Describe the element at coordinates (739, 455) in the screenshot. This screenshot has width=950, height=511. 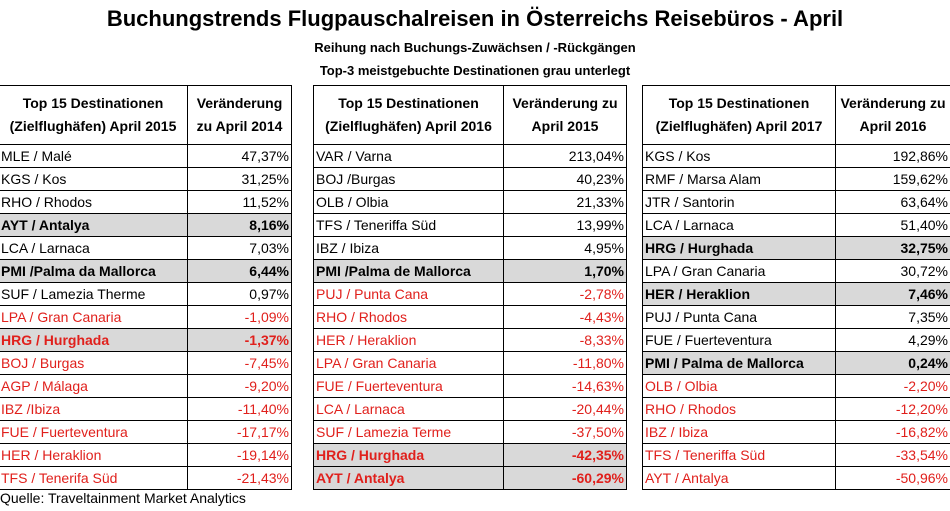
I see `destination-cell: TFS / Teneriffa Süd` at that location.